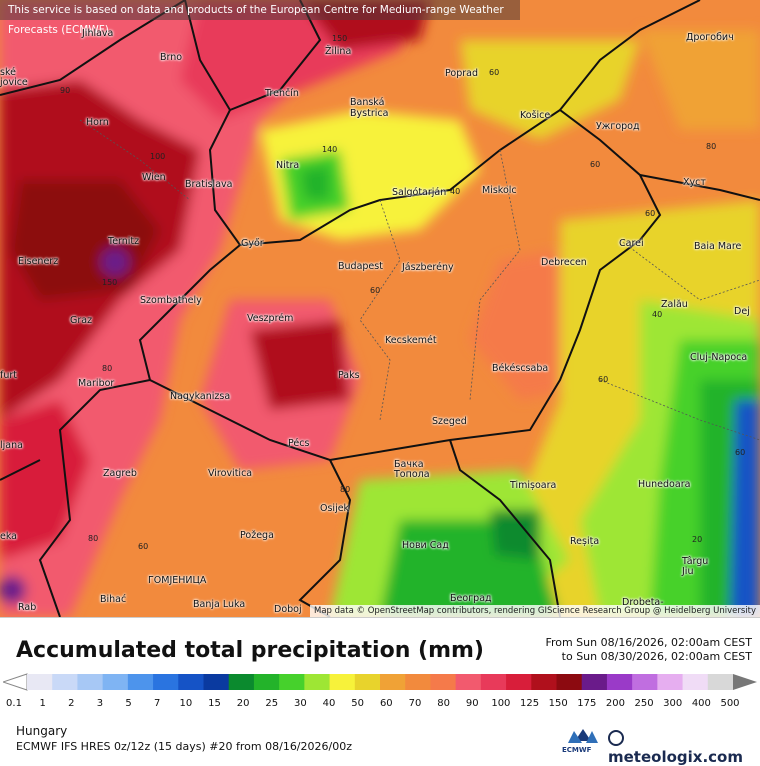  Describe the element at coordinates (501, 703) in the screenshot. I see `scale-tick-label: 100` at that location.